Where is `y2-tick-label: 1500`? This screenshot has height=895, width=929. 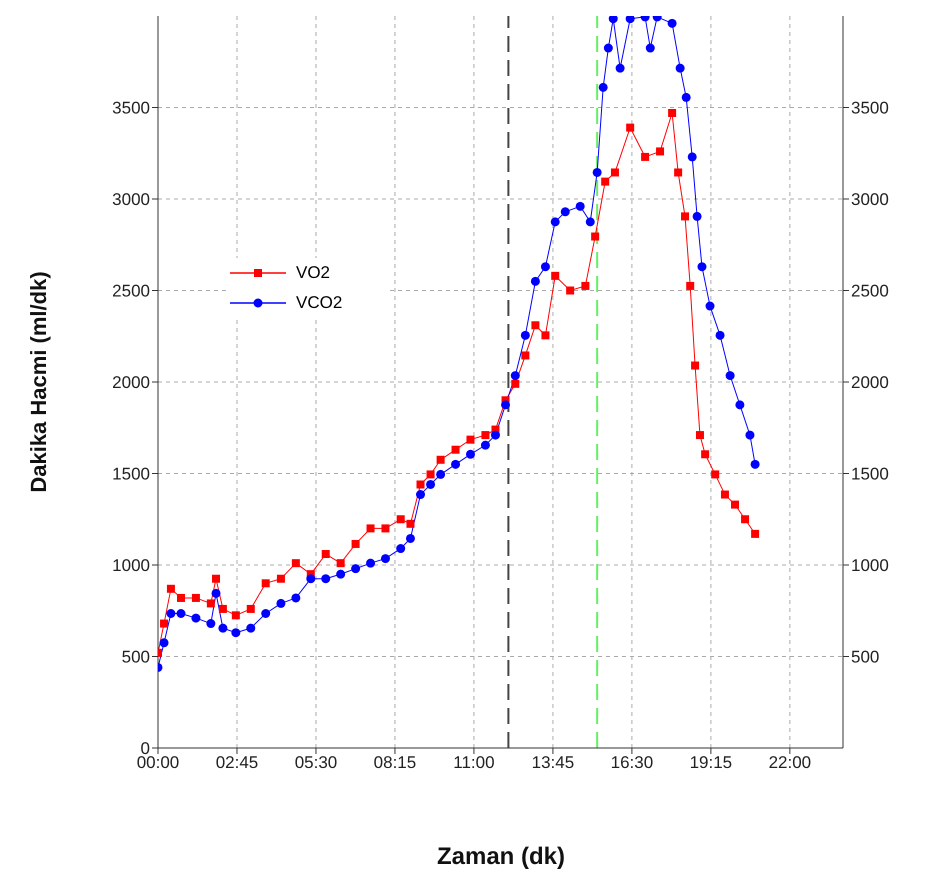 y2-tick-label: 1500 is located at coordinates (870, 474).